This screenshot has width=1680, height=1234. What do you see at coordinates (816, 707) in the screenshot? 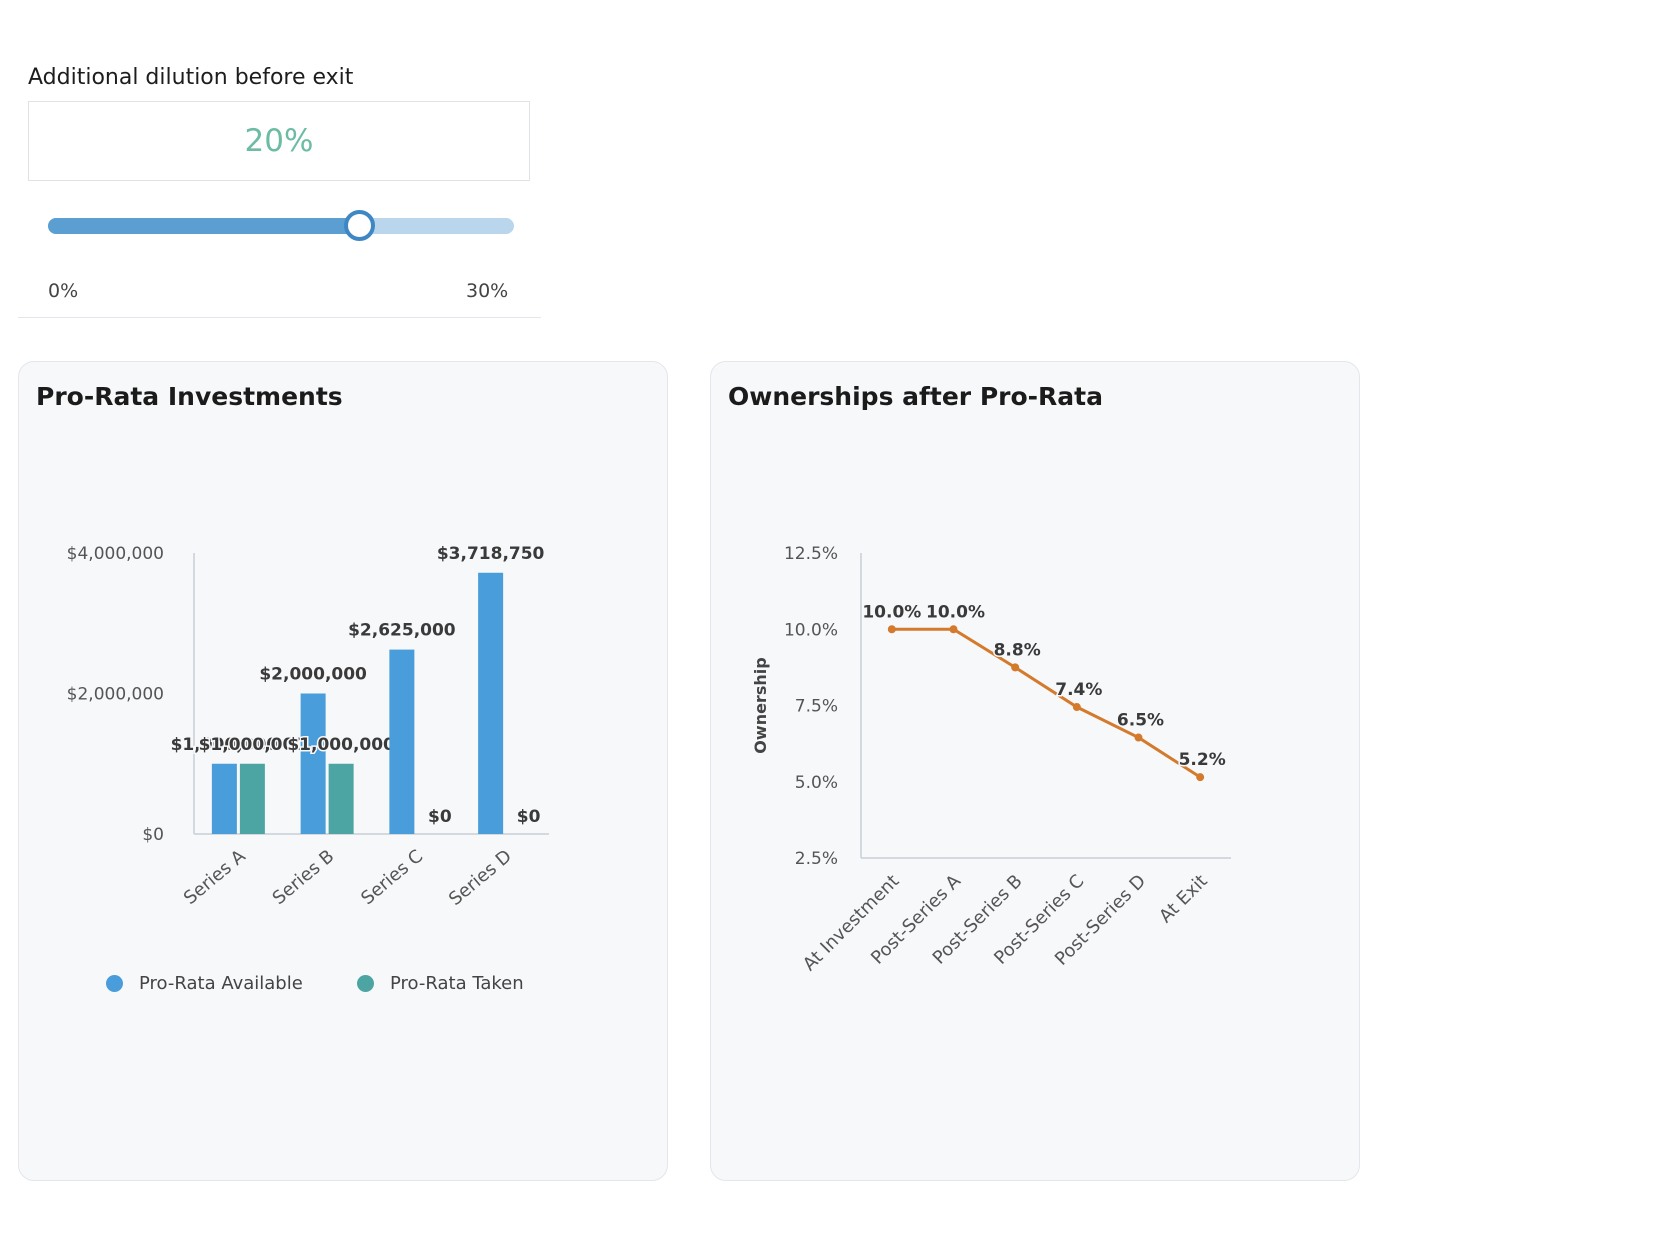
I see `y-tick-label: 7.5%` at bounding box center [816, 707].